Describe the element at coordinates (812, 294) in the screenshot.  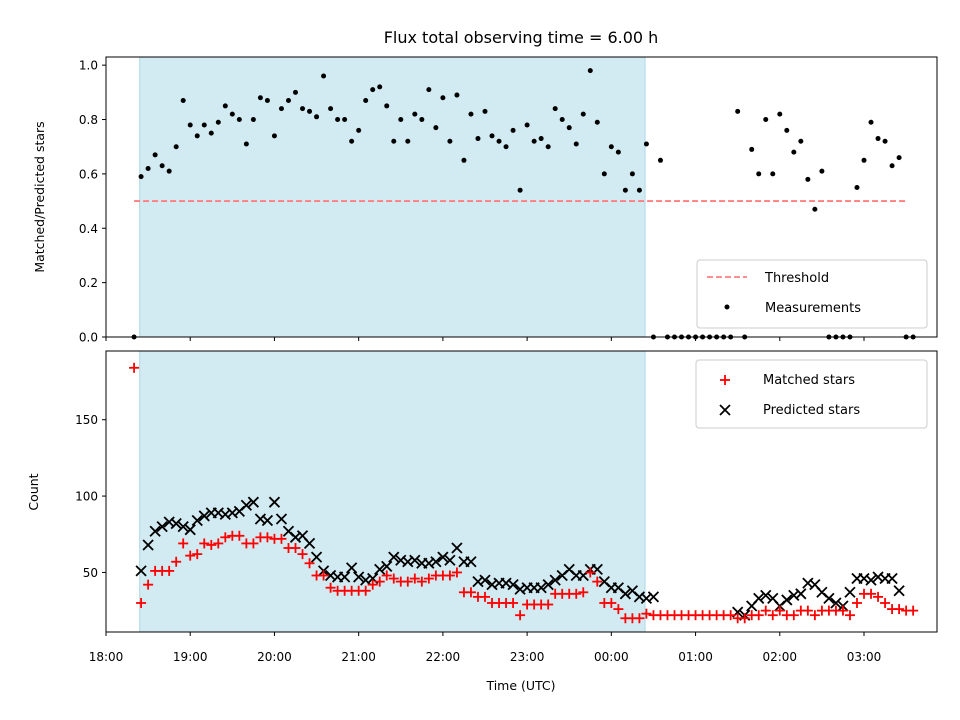
I see `top-legend: Threshold Measurements` at that location.